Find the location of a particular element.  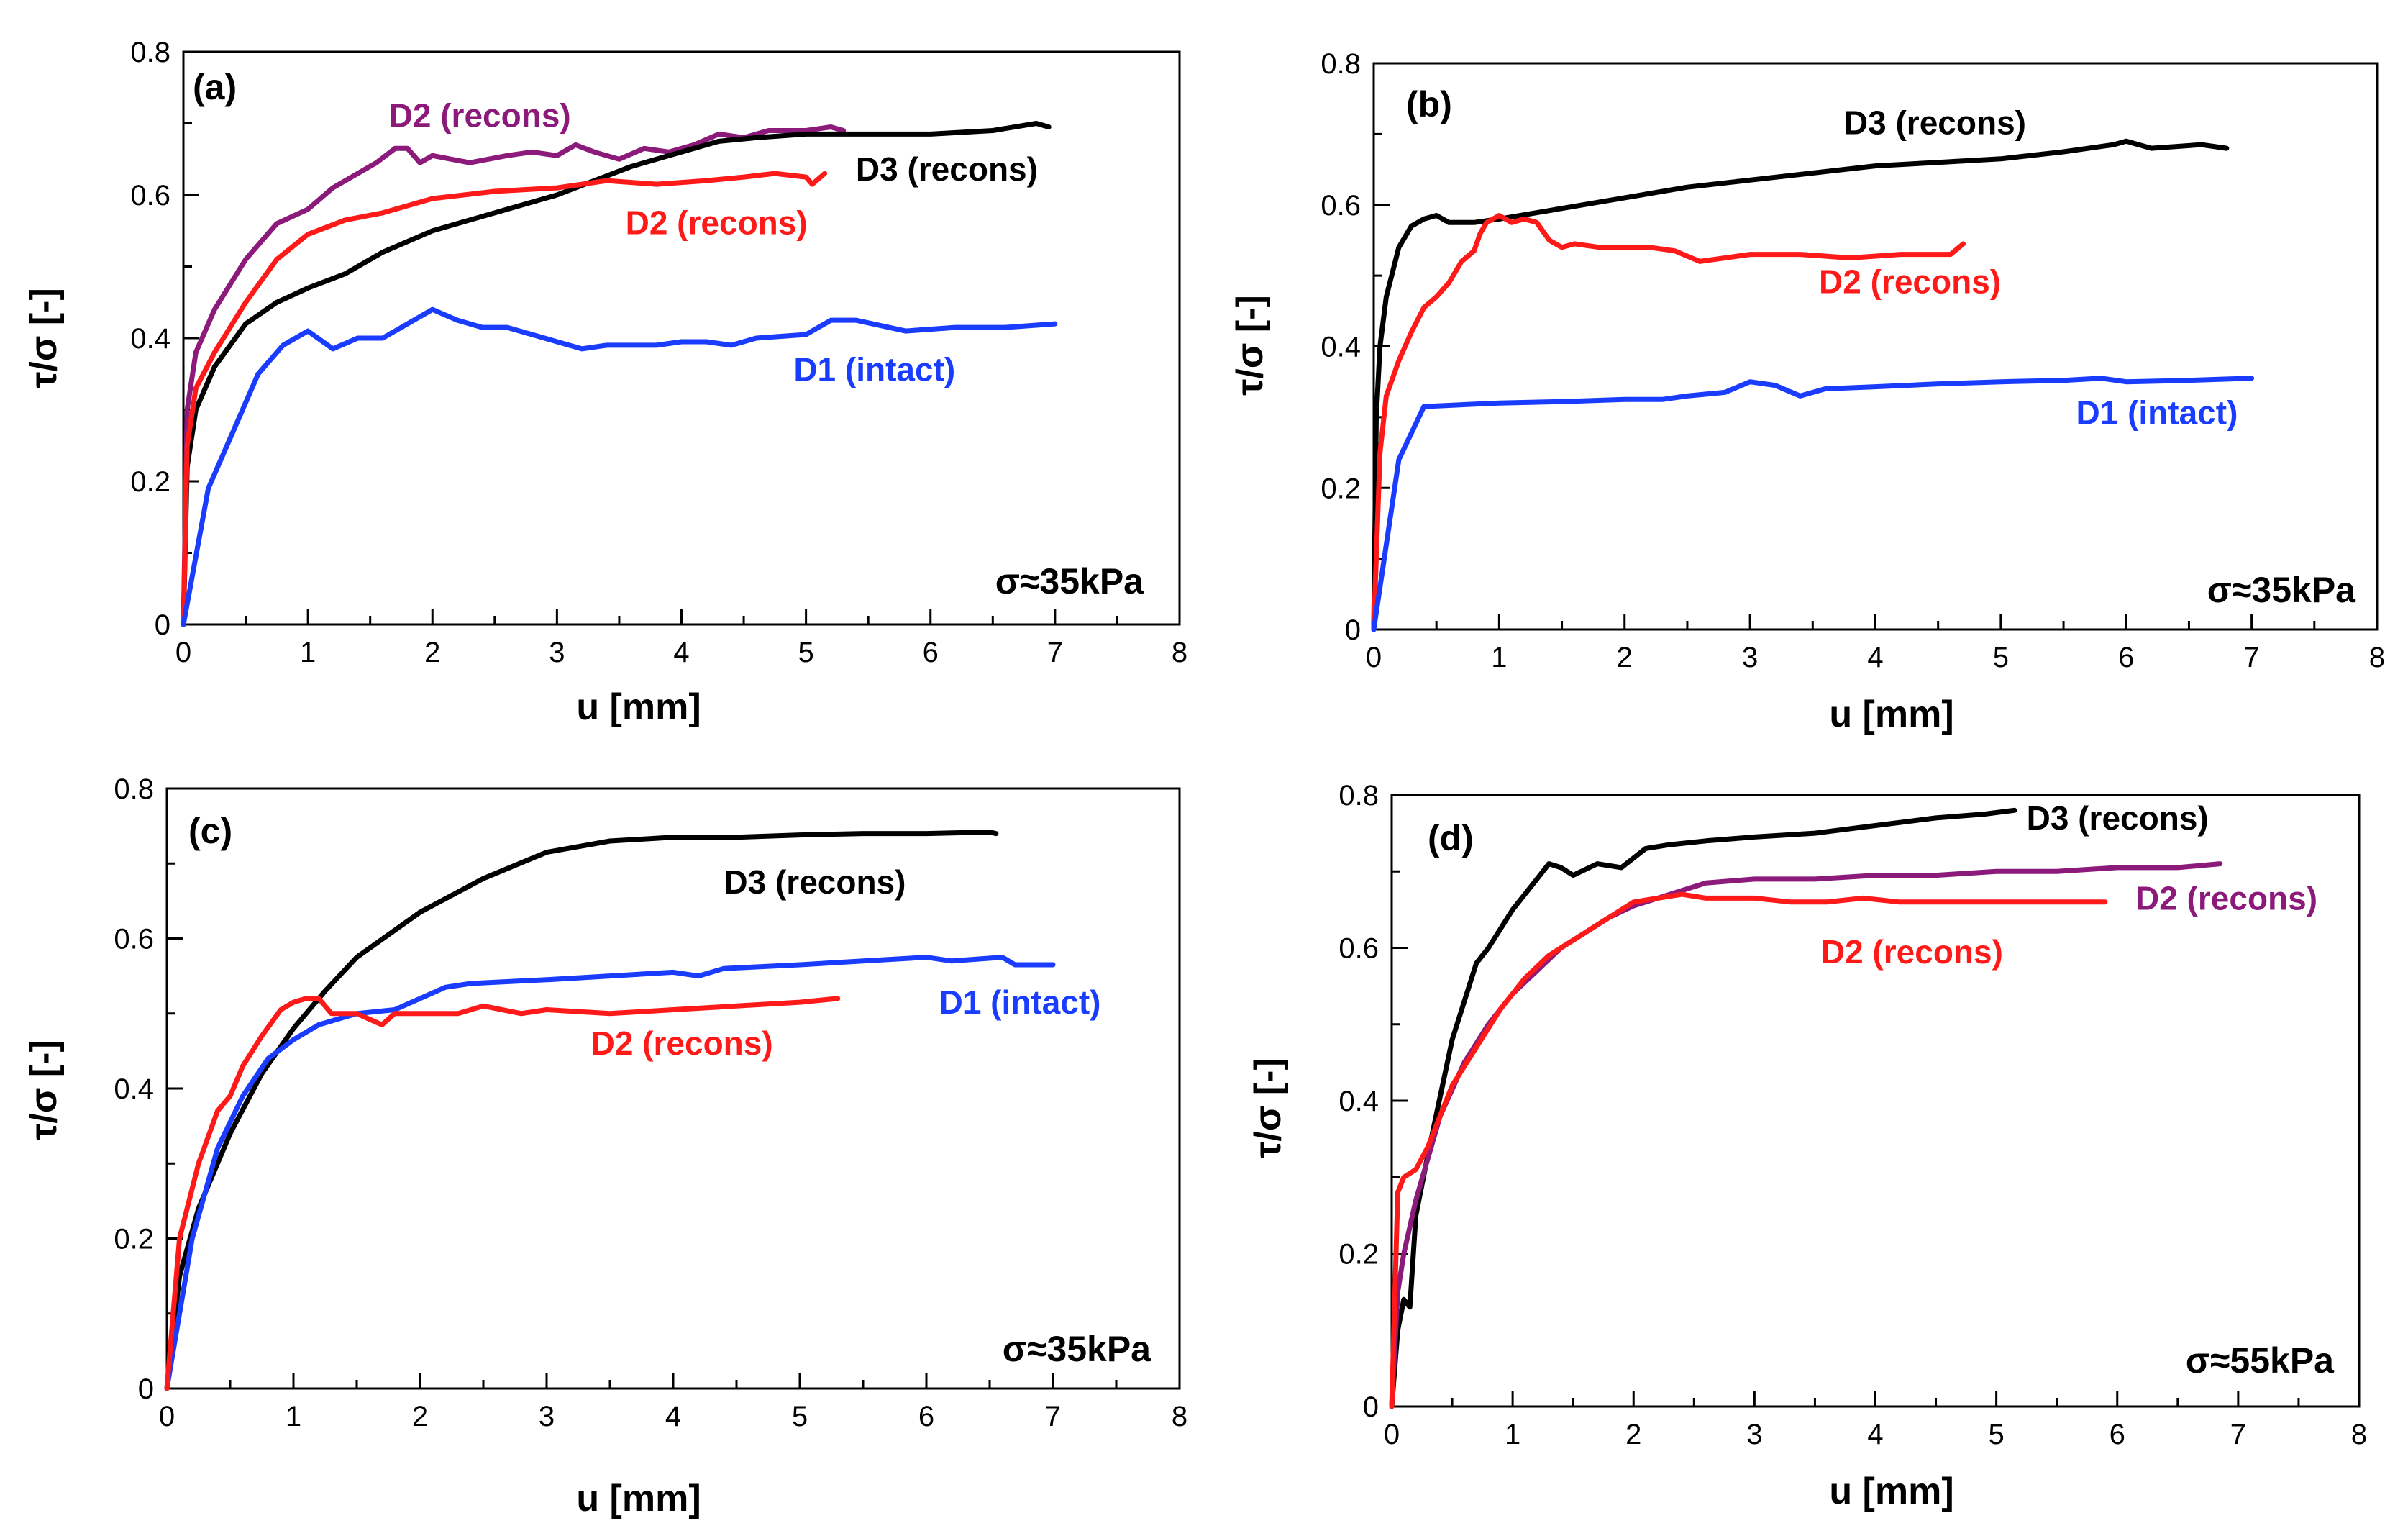

panel-tag: (d) is located at coordinates (1451, 838).